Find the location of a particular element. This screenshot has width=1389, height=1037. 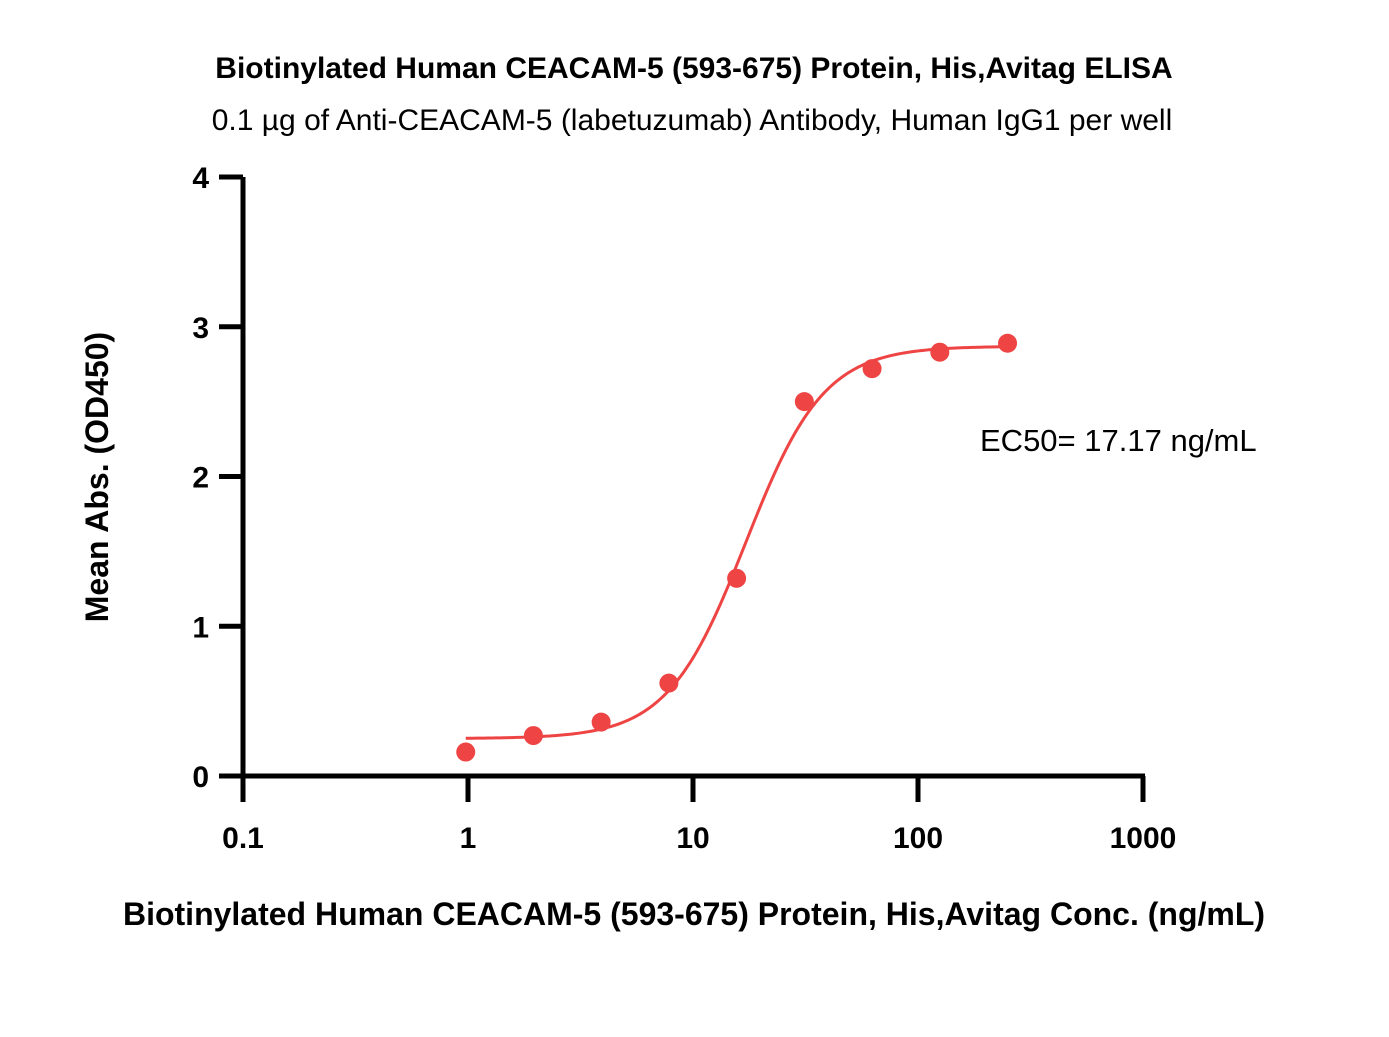

y-axis-label: Mean Abs. (OD450) is located at coordinates (97, 477).